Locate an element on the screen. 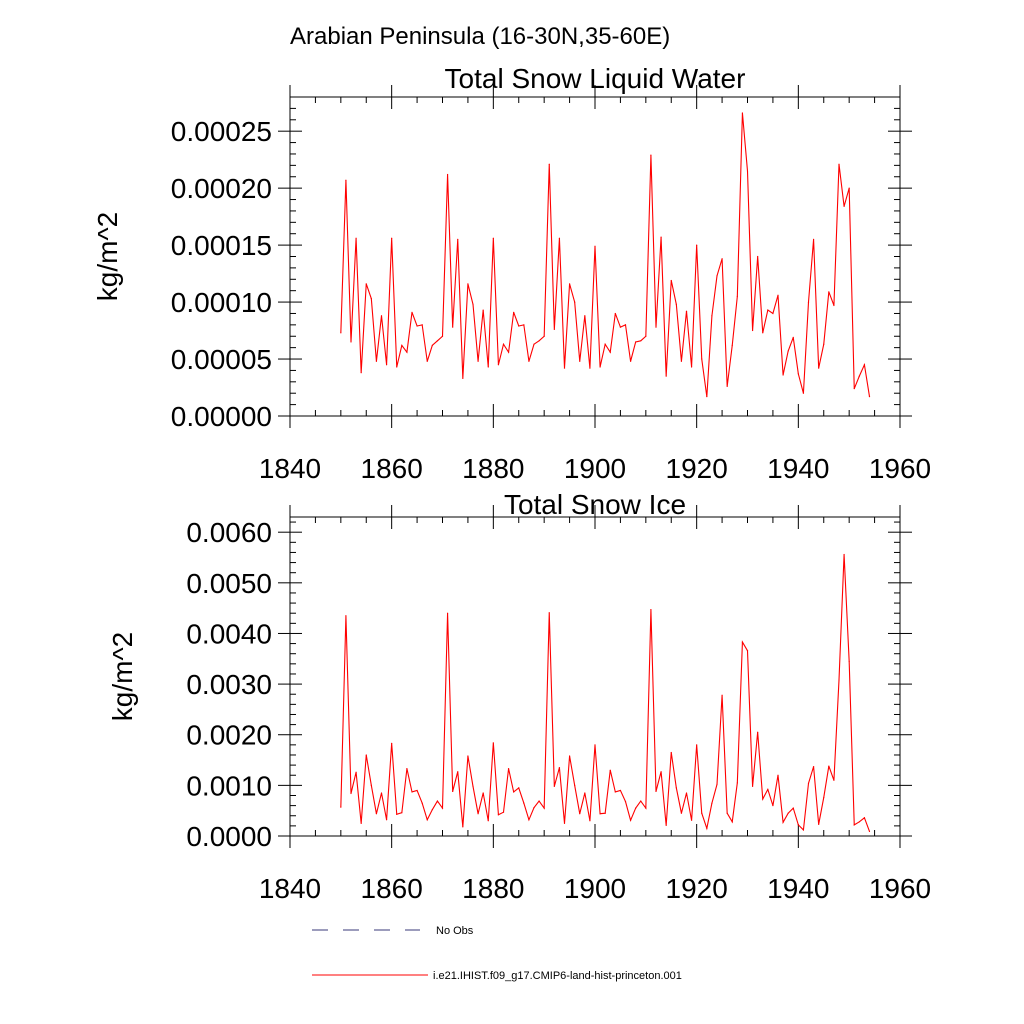 The height and width of the screenshot is (1024, 1024). series-line is located at coordinates (605, 693).